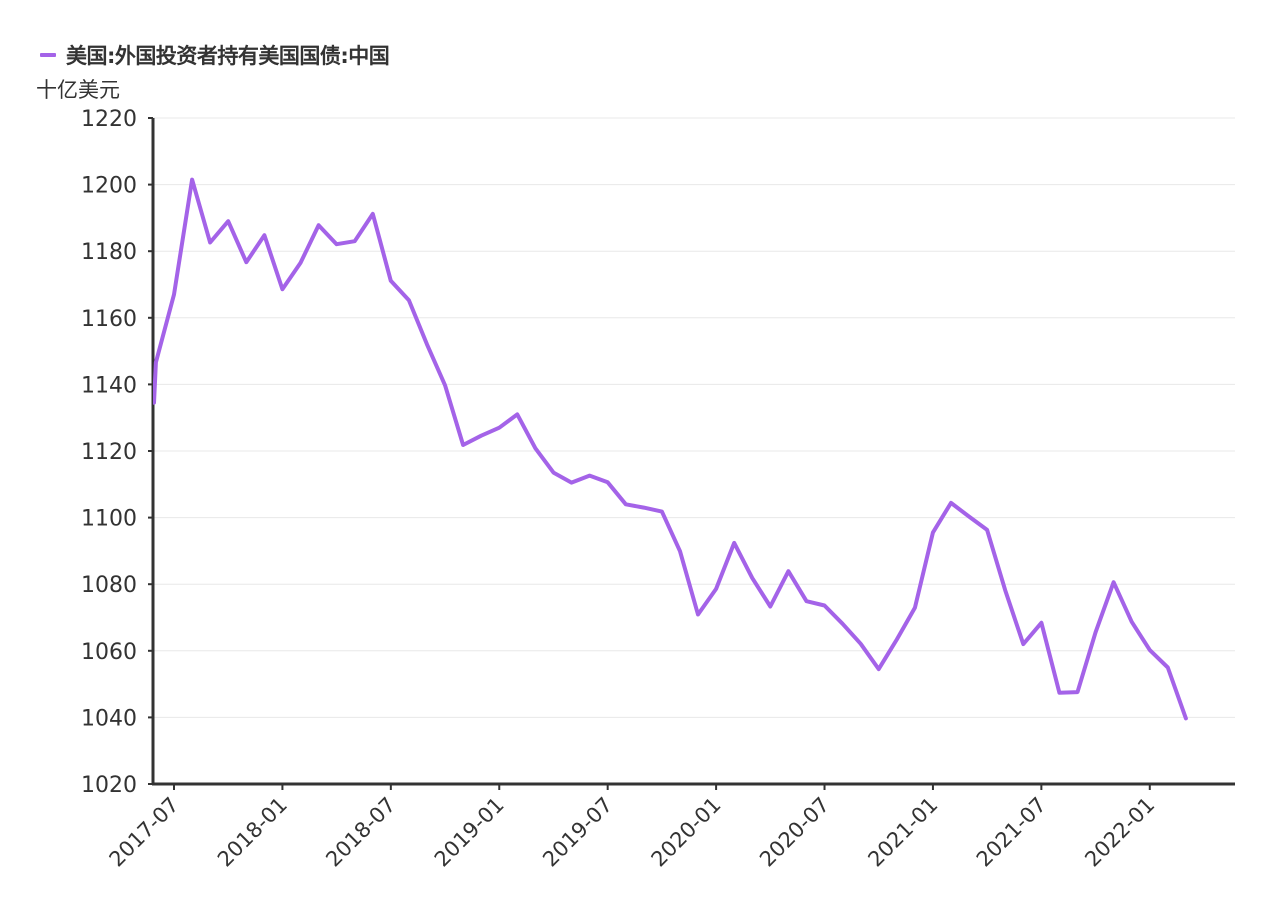  What do you see at coordinates (577, 832) in the screenshot?
I see `x-tick-label: 2019-07` at bounding box center [577, 832].